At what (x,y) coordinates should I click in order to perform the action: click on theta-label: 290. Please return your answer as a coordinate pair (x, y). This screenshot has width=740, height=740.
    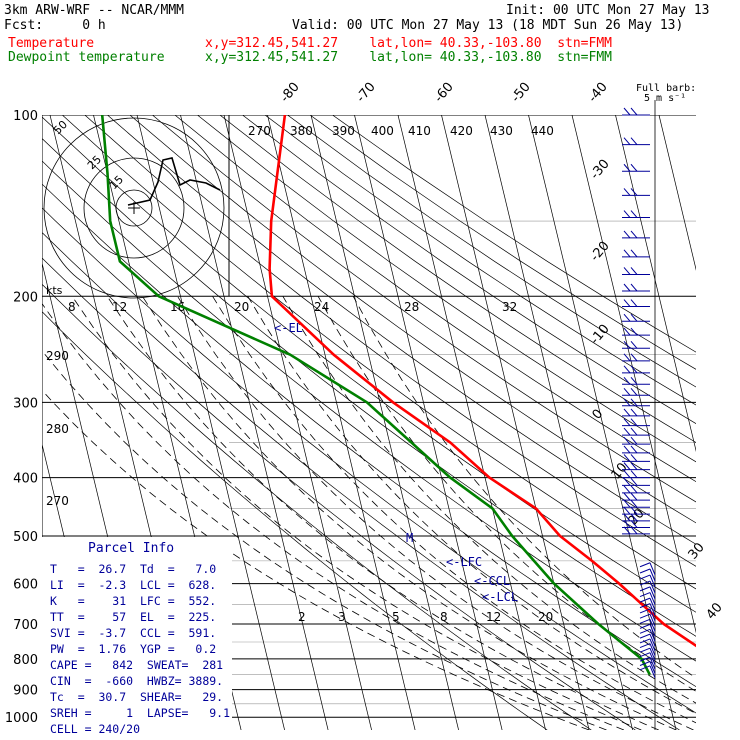
    Looking at the image, I should click on (57, 356).